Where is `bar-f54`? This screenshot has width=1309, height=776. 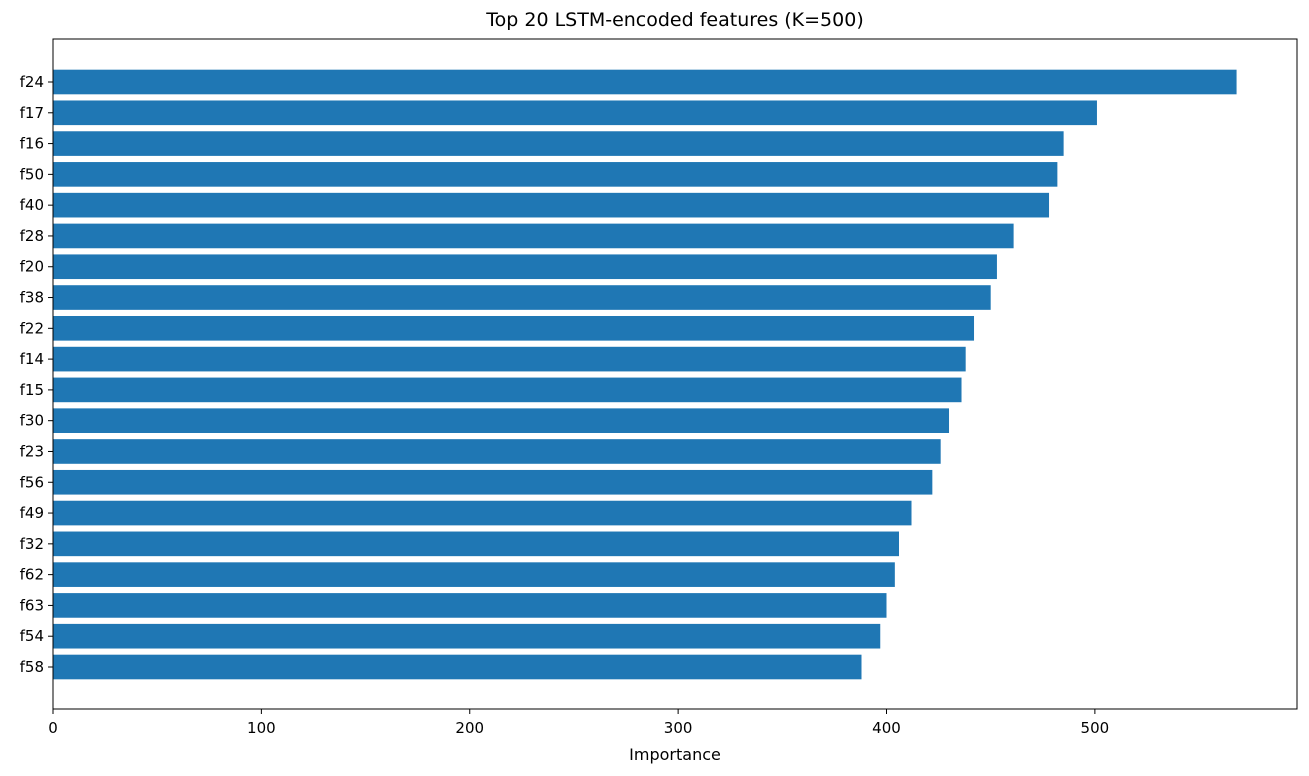 bar-f54 is located at coordinates (467, 636).